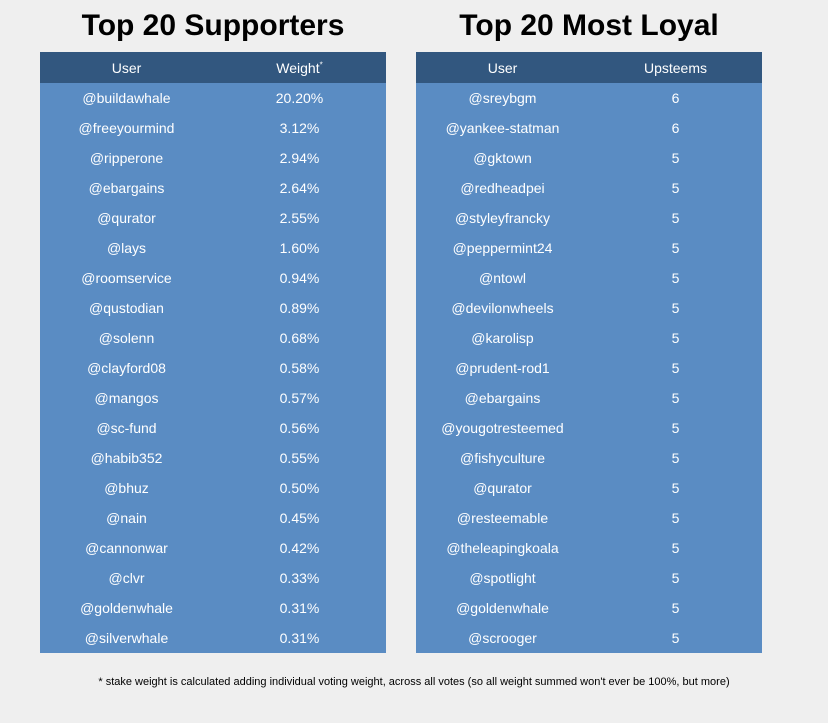  Describe the element at coordinates (126, 368) in the screenshot. I see `user-cell: @clayford08` at that location.